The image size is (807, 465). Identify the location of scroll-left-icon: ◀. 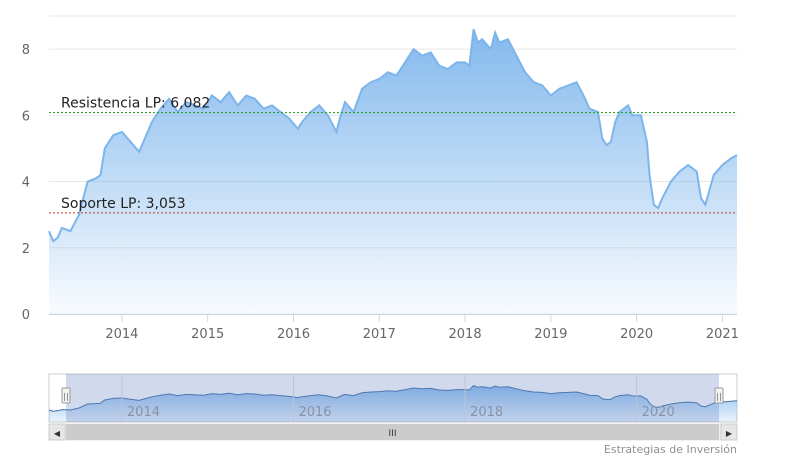
(57, 433).